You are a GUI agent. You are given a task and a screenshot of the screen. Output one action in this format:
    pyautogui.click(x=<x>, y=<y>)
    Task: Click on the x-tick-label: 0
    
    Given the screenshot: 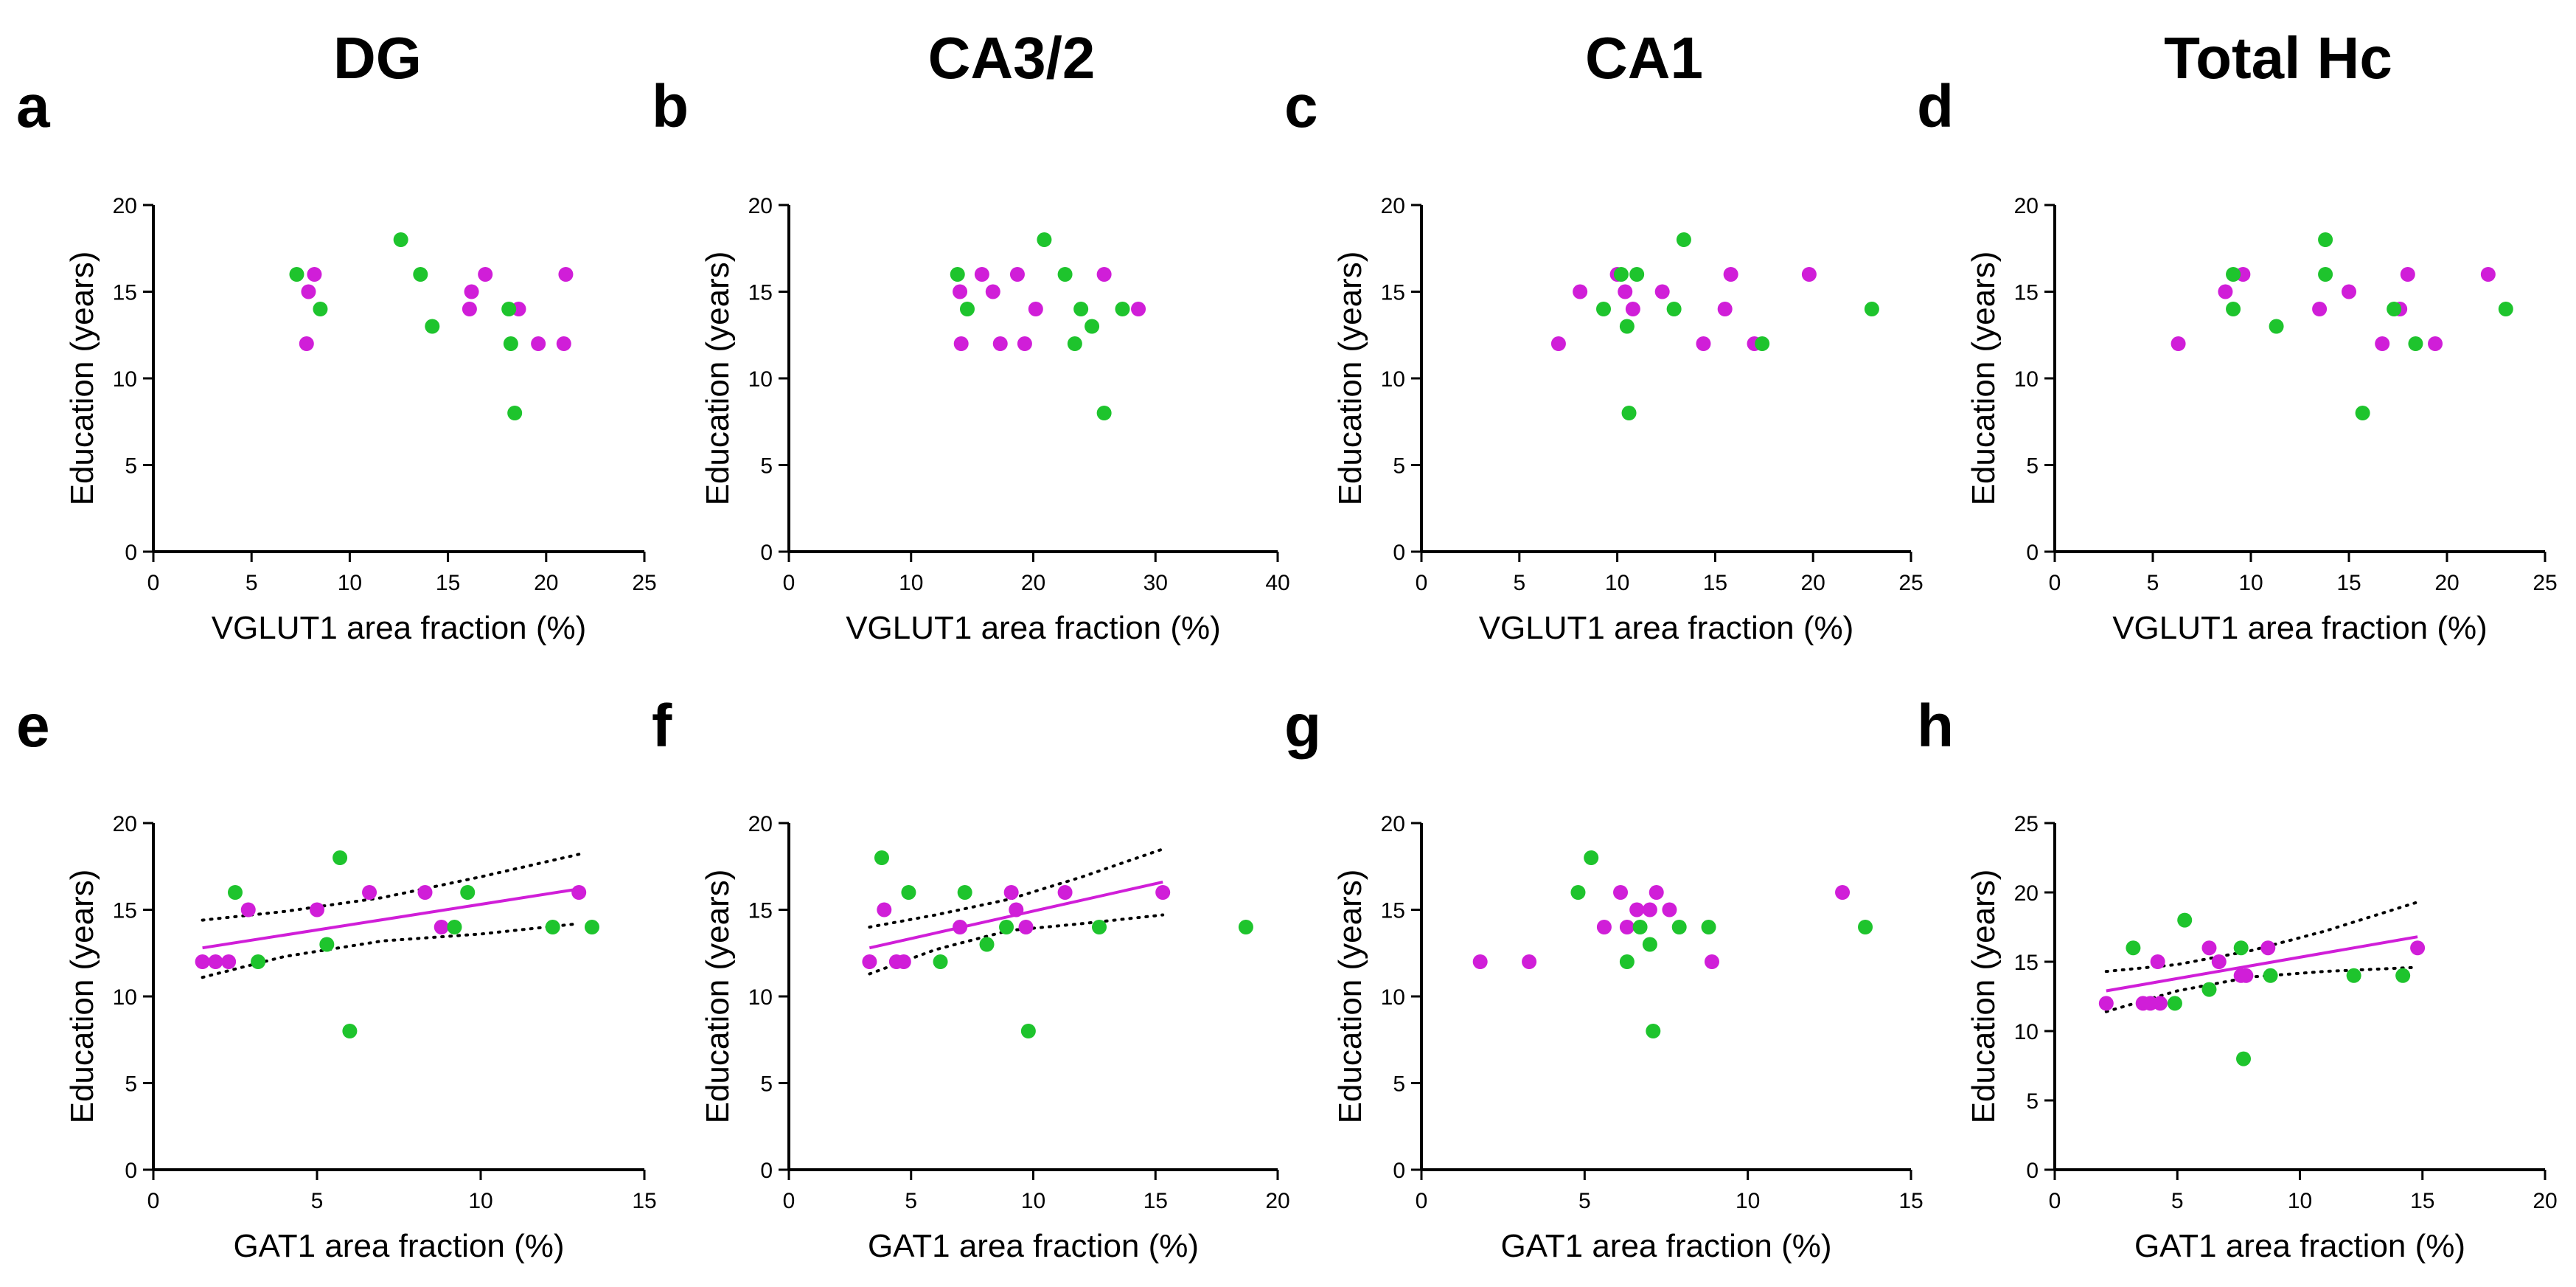 What is the action you would take?
    pyautogui.click(x=154, y=583)
    